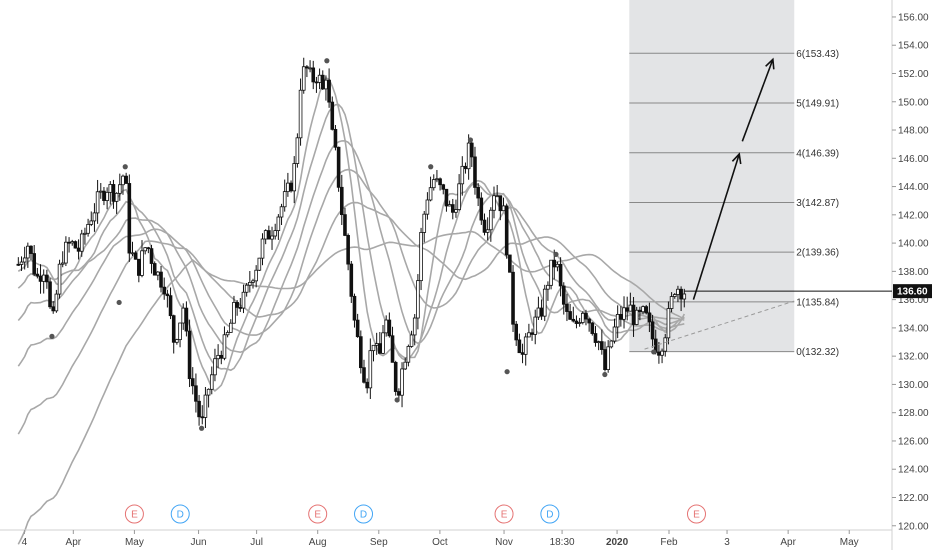  Describe the element at coordinates (719, 325) in the screenshot. I see `dashed-trendline` at that location.